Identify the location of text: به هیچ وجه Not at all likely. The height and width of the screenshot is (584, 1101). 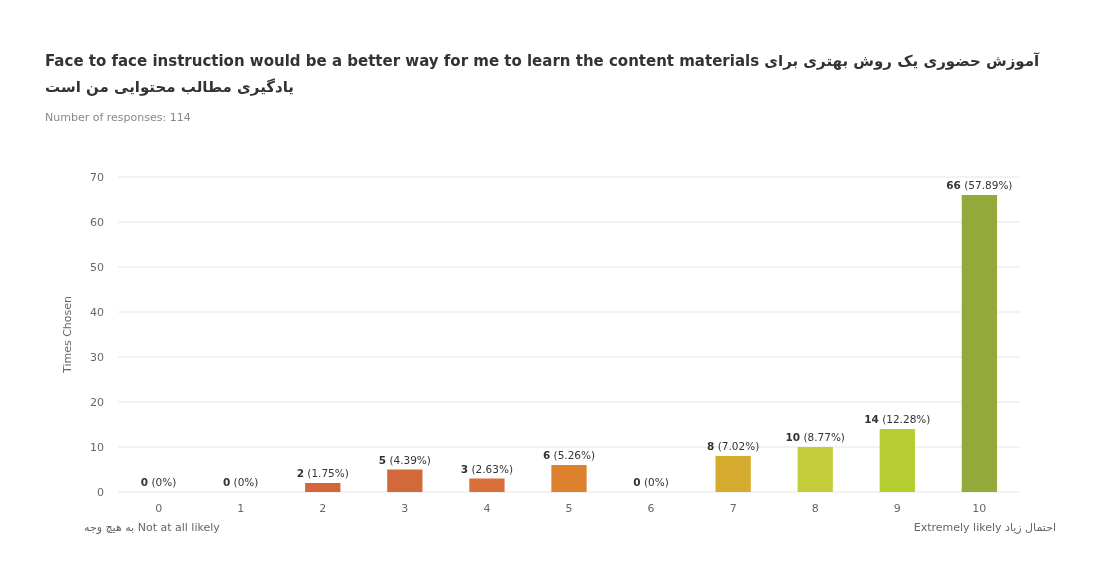
(152, 527).